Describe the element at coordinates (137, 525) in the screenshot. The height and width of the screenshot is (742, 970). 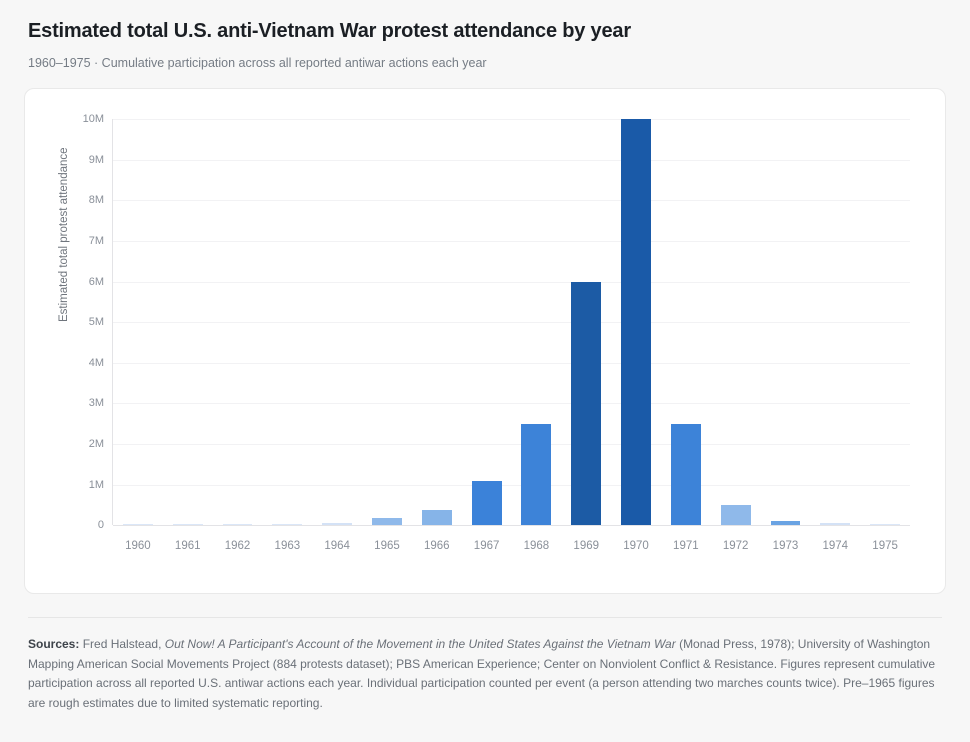
I see `bar-1960` at that location.